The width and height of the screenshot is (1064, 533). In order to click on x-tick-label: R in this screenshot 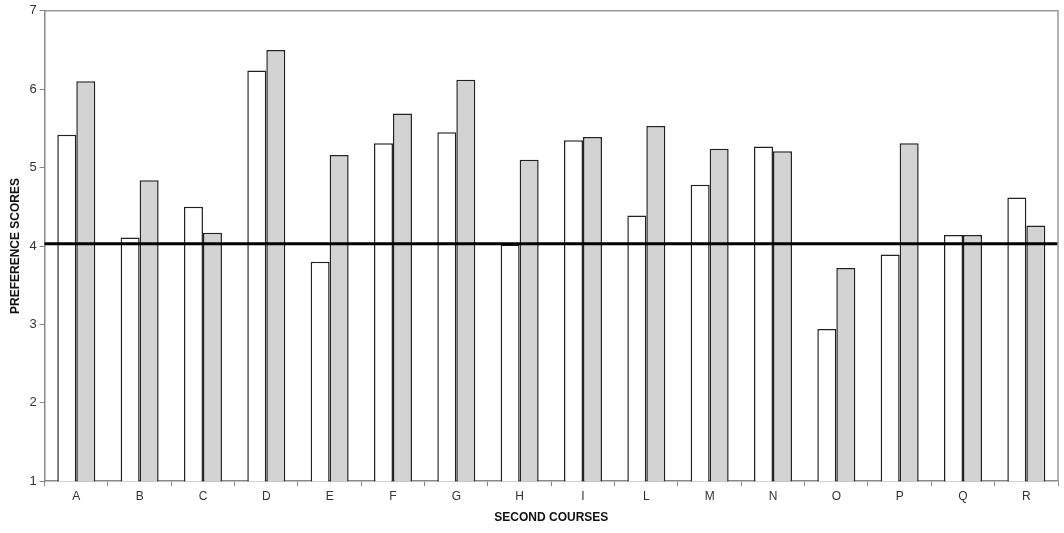, I will do `click(1026, 495)`.